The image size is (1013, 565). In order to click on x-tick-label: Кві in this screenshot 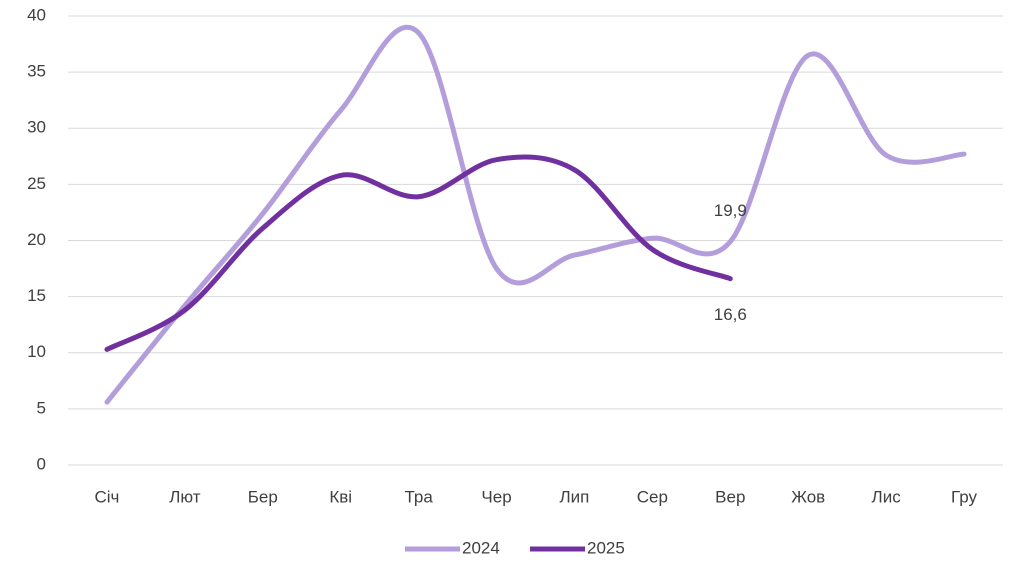, I will do `click(340, 496)`.